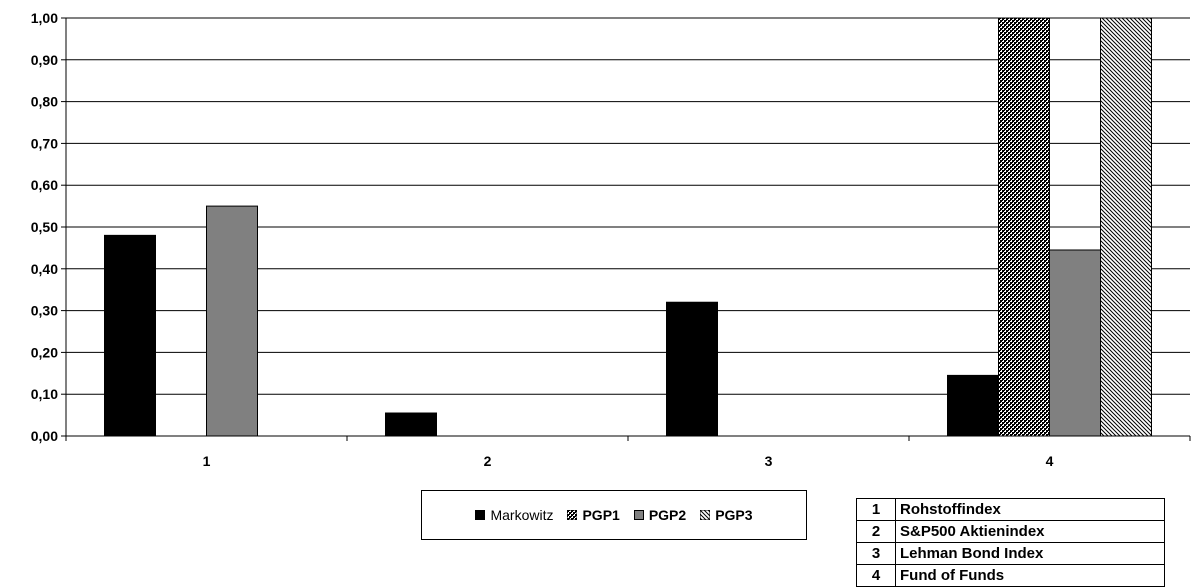 The height and width of the screenshot is (588, 1192). I want to click on table-row: 3 Lehman Bond Index, so click(1010, 553).